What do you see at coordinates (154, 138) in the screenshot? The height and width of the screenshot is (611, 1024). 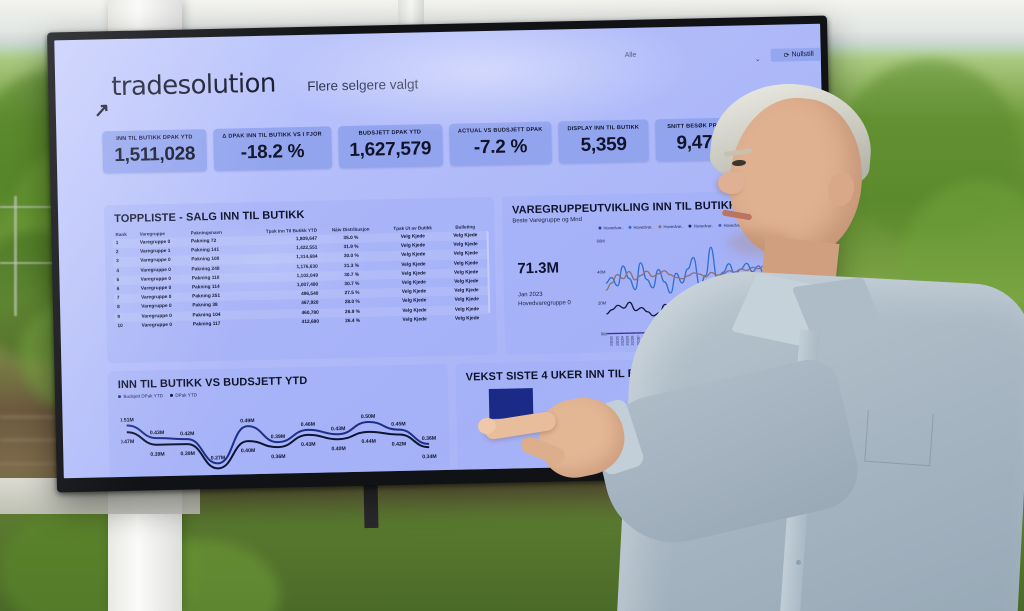 I see `kpi-label: INN TIL BUTIKK DPAK YTD` at bounding box center [154, 138].